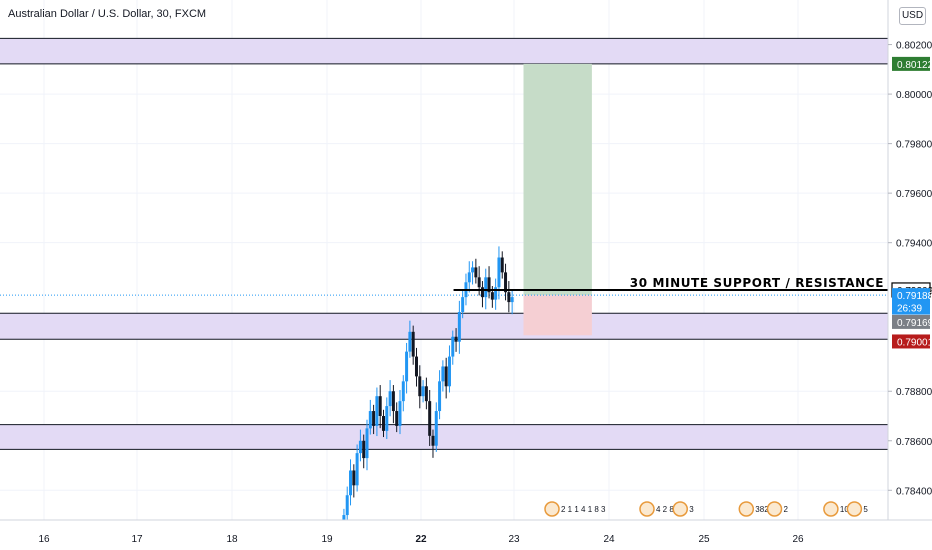 This screenshot has width=932, height=550. I want to click on time-axis-bg, so click(466, 535).